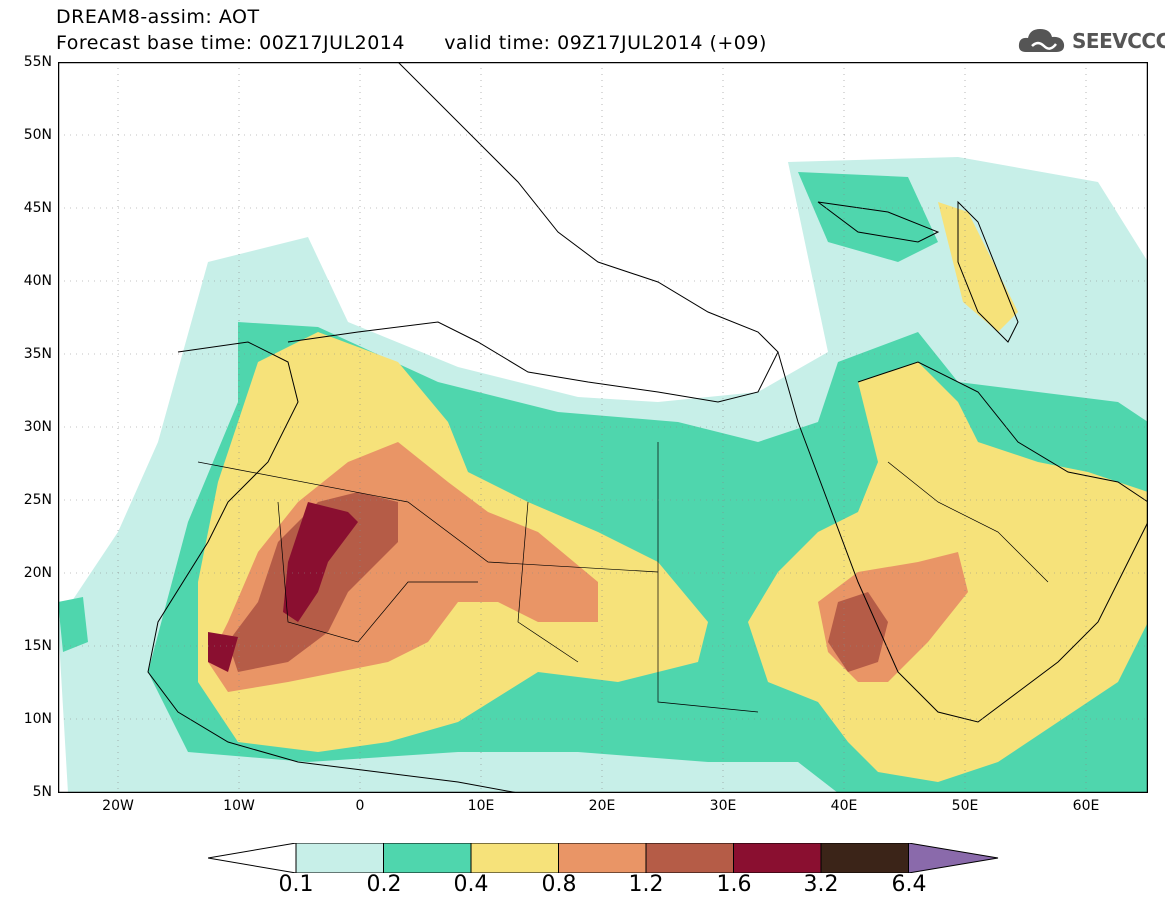 The image size is (1165, 905). What do you see at coordinates (118, 806) in the screenshot?
I see `lon-label: 20W` at bounding box center [118, 806].